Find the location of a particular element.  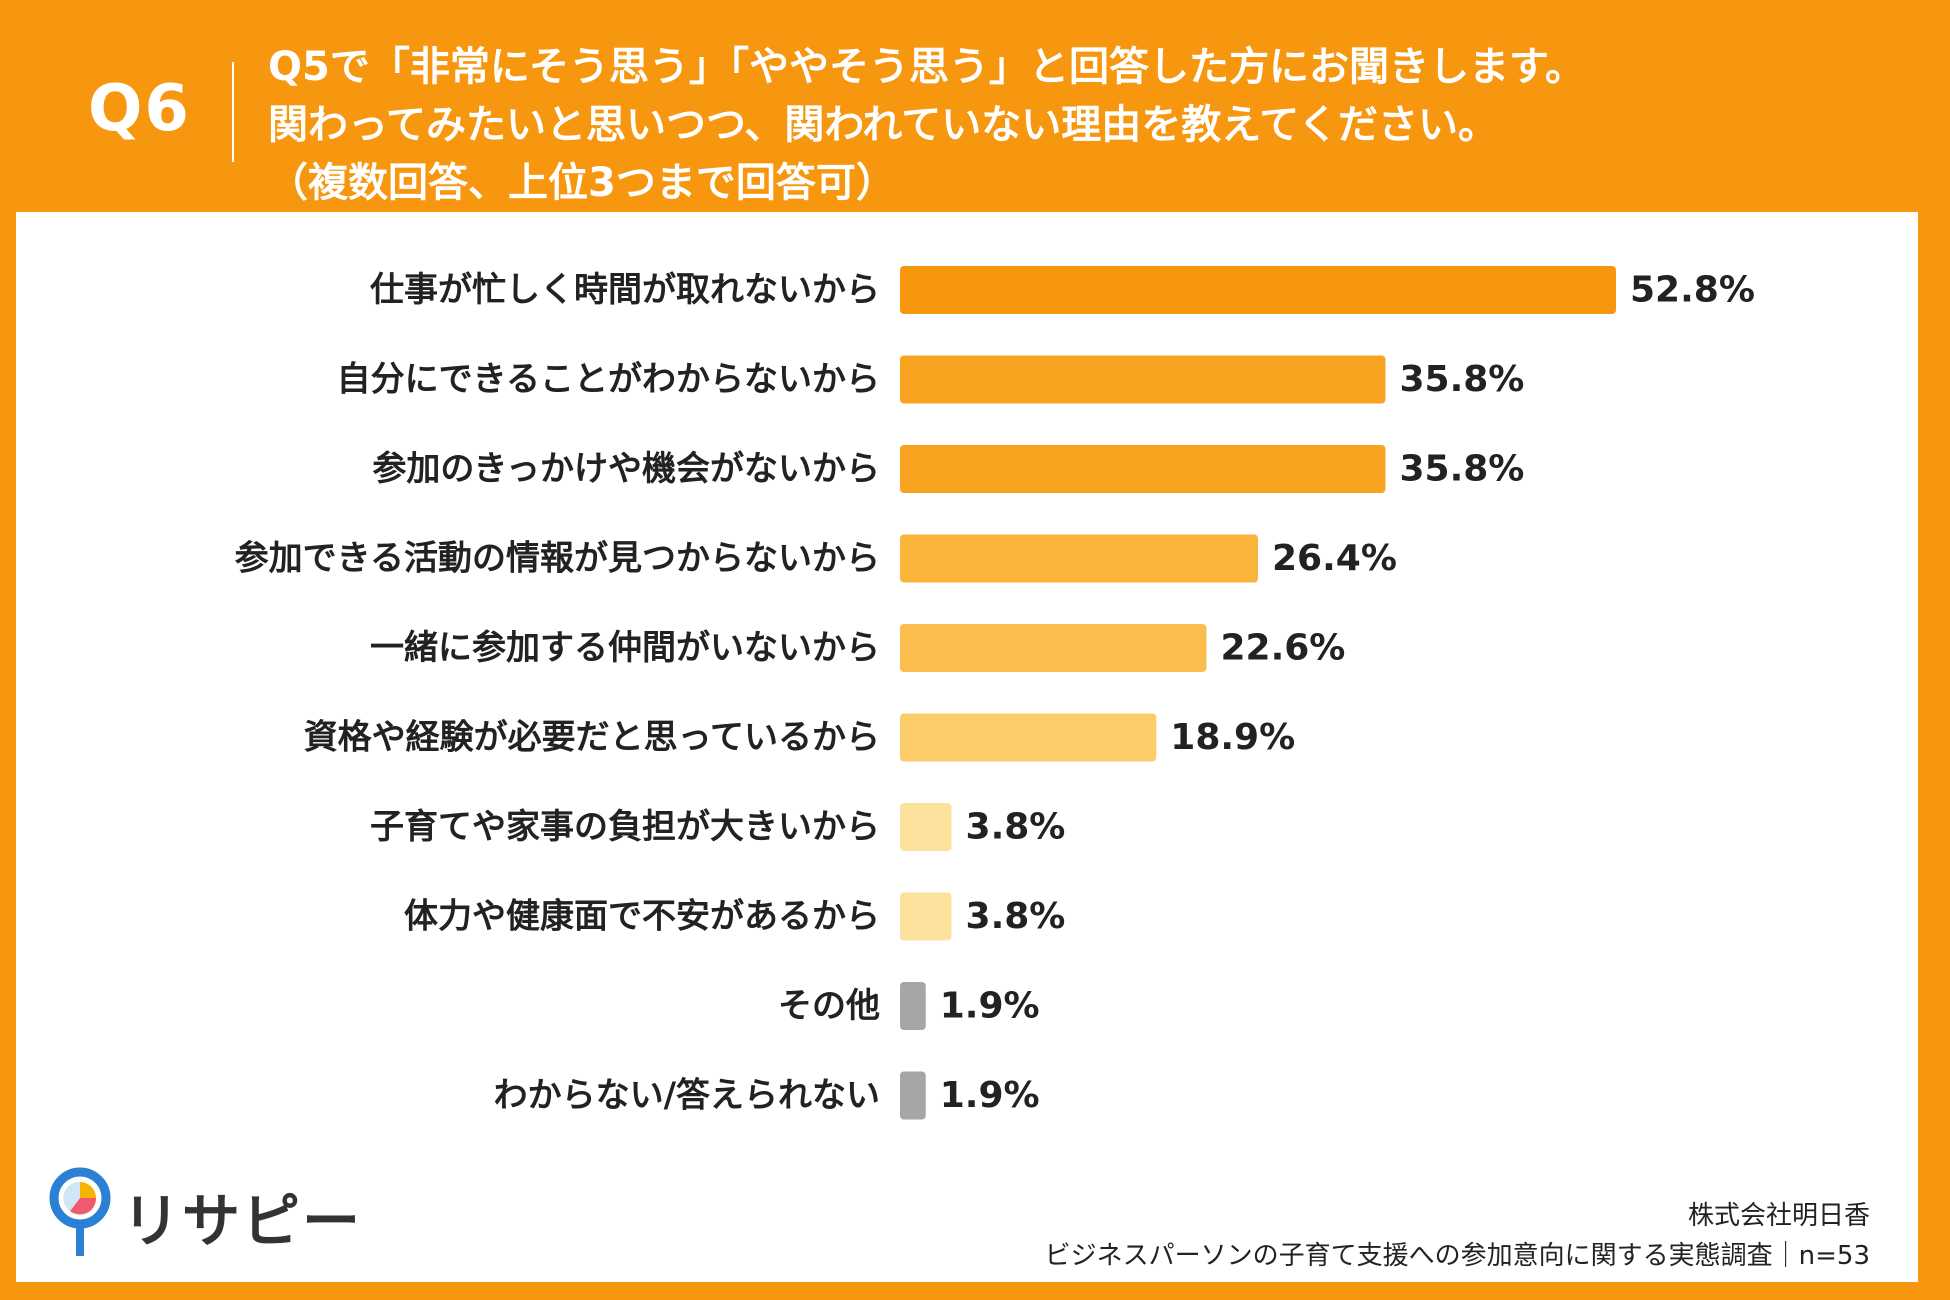

value-label: 26.4% is located at coordinates (1334, 558).